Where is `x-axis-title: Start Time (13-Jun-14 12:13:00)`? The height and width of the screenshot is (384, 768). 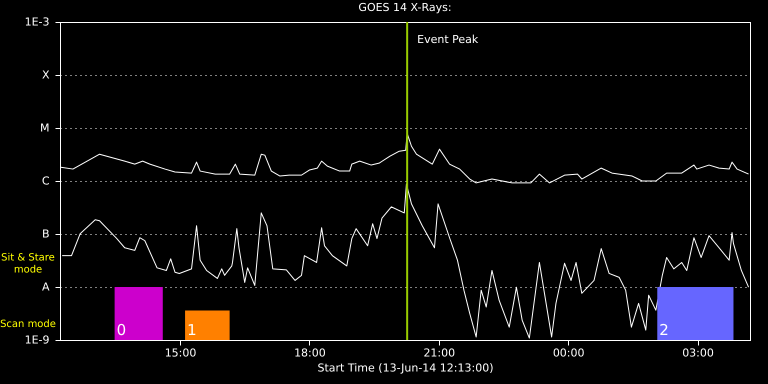
x-axis-title: Start Time (13-Jun-14 12:13:00) is located at coordinates (406, 368).